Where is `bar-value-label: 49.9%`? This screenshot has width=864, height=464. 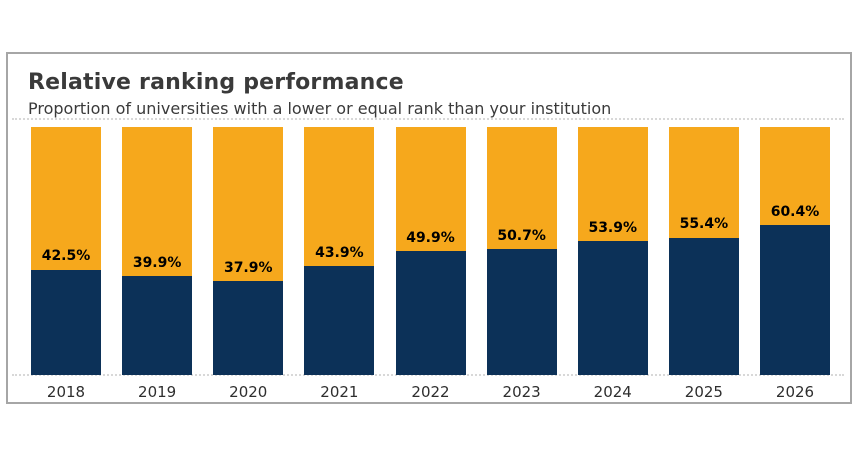
bar-value-label: 49.9% is located at coordinates (430, 237).